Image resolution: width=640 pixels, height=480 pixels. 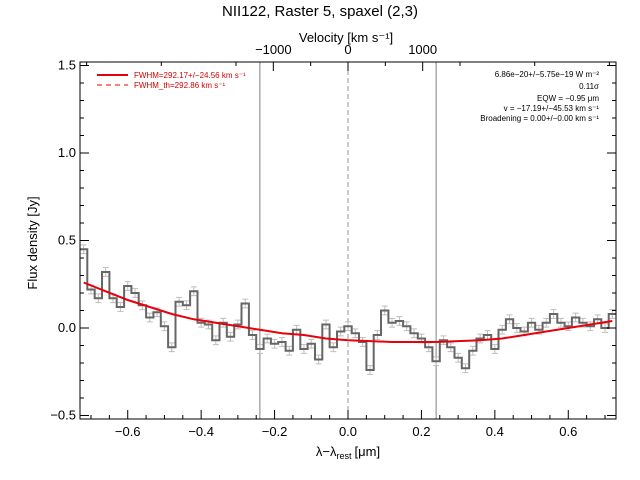 What do you see at coordinates (345, 456) in the screenshot?
I see `x-axis-label-sub: rest` at bounding box center [345, 456].